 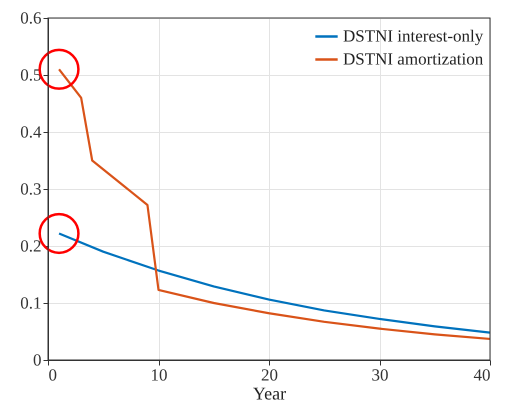 I want to click on y-tick-label: 0, so click(x=37, y=360).